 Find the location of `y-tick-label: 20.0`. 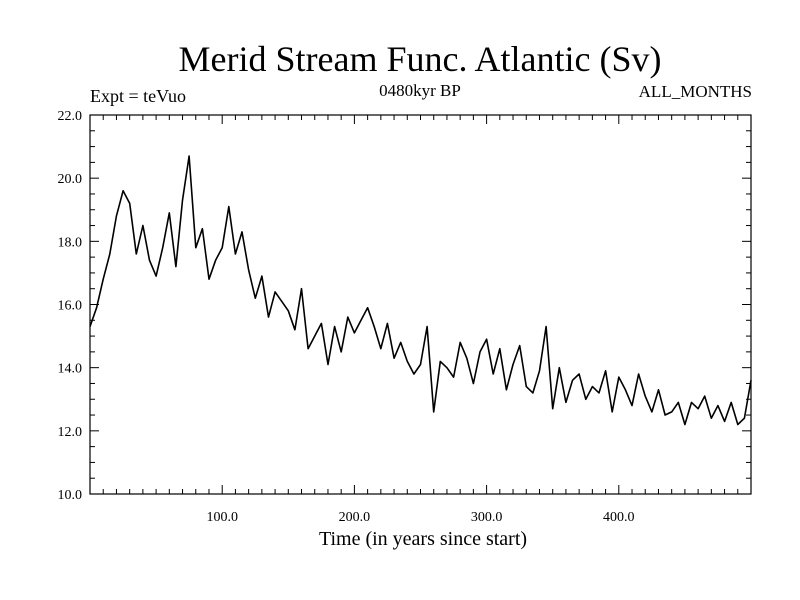

y-tick-label: 20.0 is located at coordinates (70, 179).